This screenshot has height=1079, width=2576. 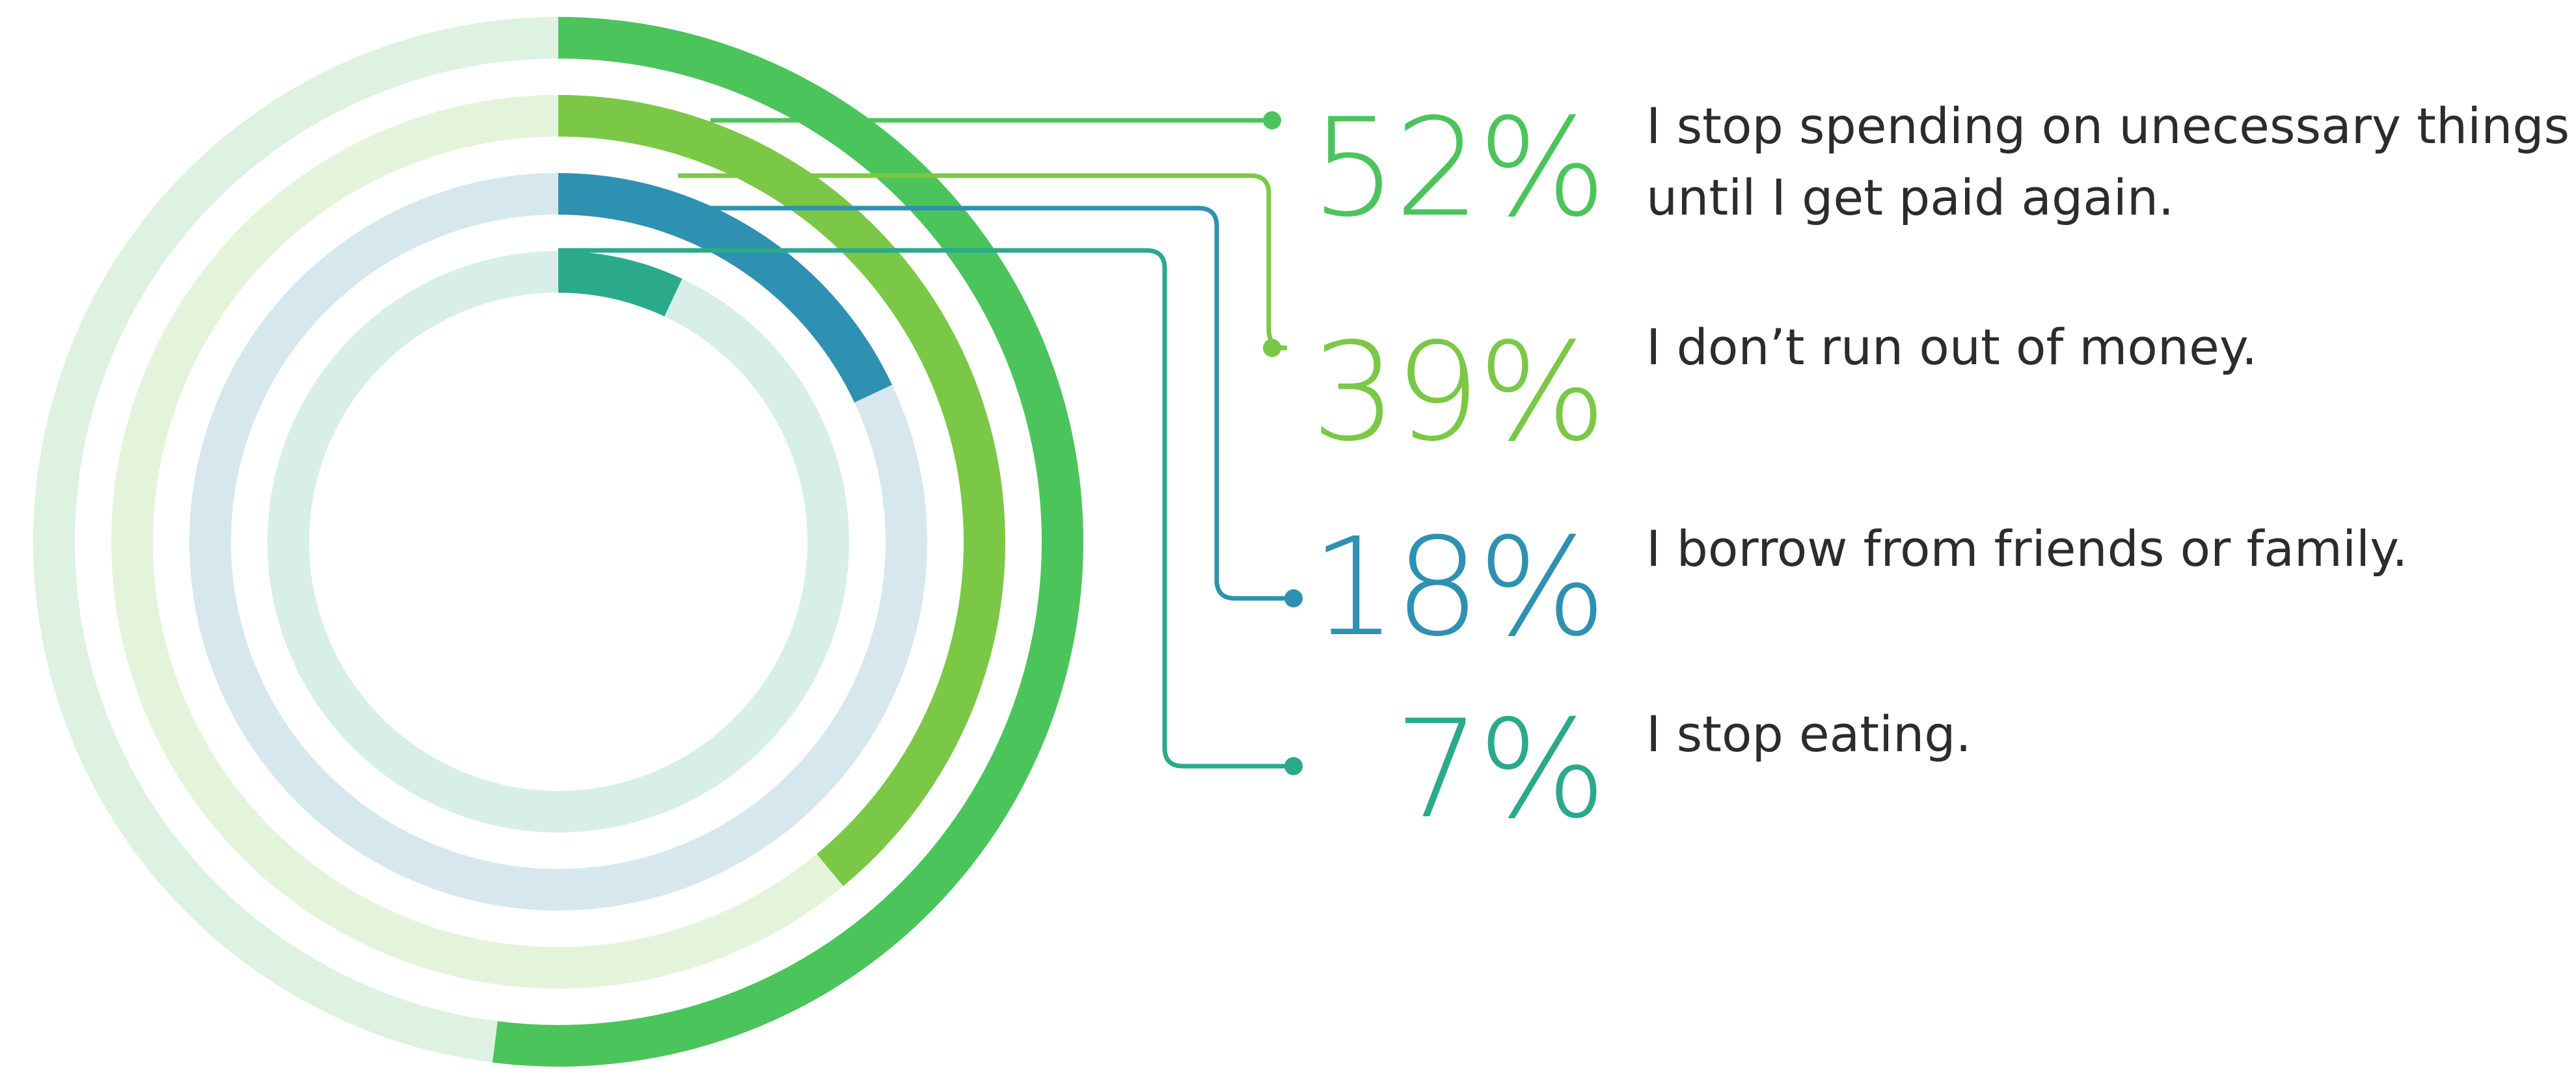 What do you see at coordinates (1910, 197) in the screenshot?
I see `description-1-line-2: until I get paid again.` at bounding box center [1910, 197].